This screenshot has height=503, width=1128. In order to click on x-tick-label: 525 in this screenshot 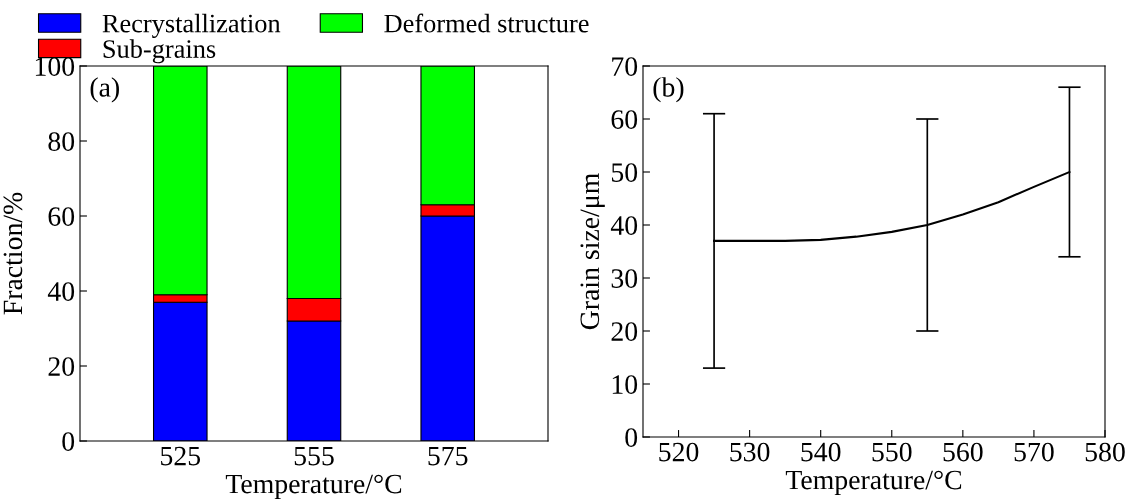, I will do `click(181, 456)`.